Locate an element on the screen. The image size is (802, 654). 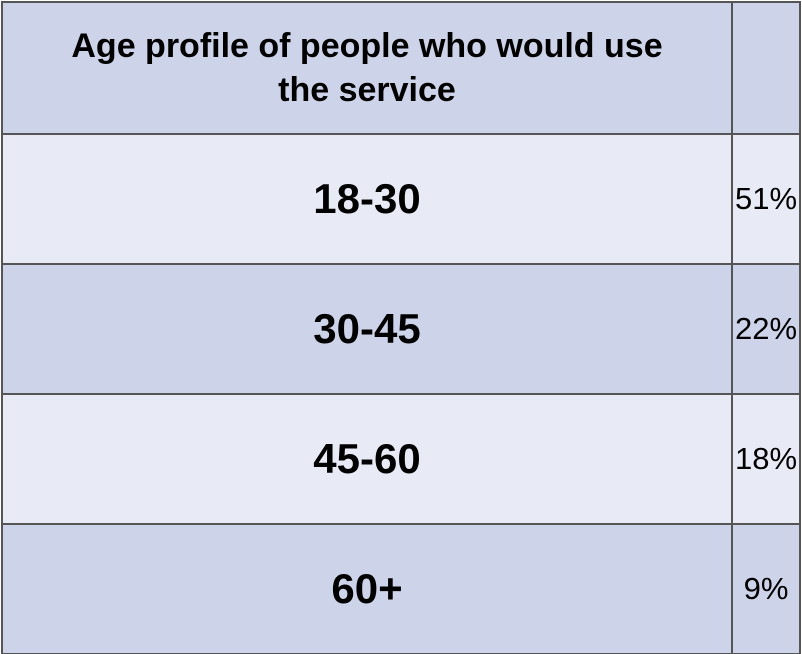
header-empty-cell is located at coordinates (766, 68).